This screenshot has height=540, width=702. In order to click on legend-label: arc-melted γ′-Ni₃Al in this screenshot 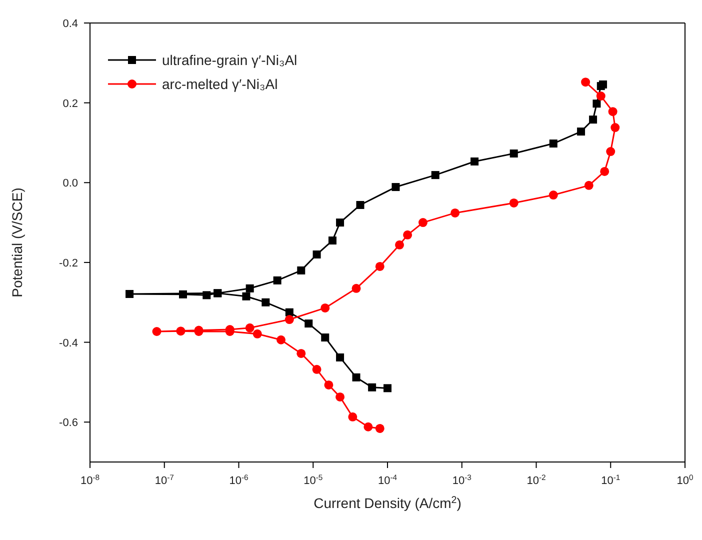, I will do `click(220, 84)`.